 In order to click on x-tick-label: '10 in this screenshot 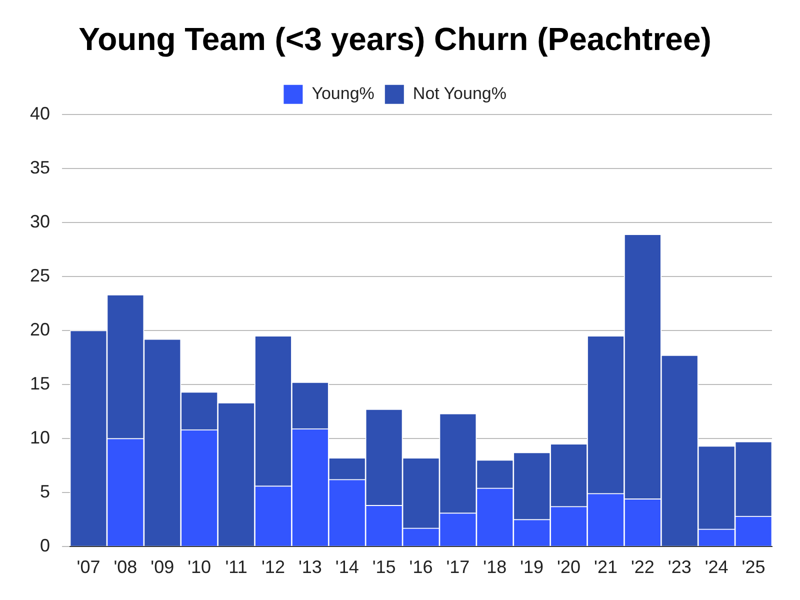, I will do `click(200, 567)`.